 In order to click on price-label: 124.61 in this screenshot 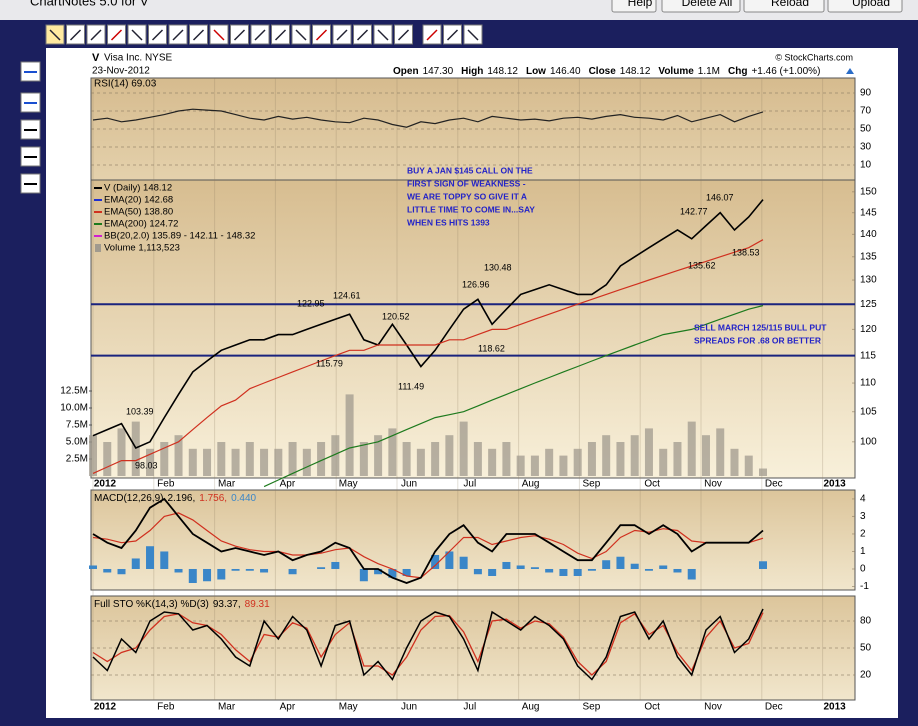, I will do `click(347, 295)`.